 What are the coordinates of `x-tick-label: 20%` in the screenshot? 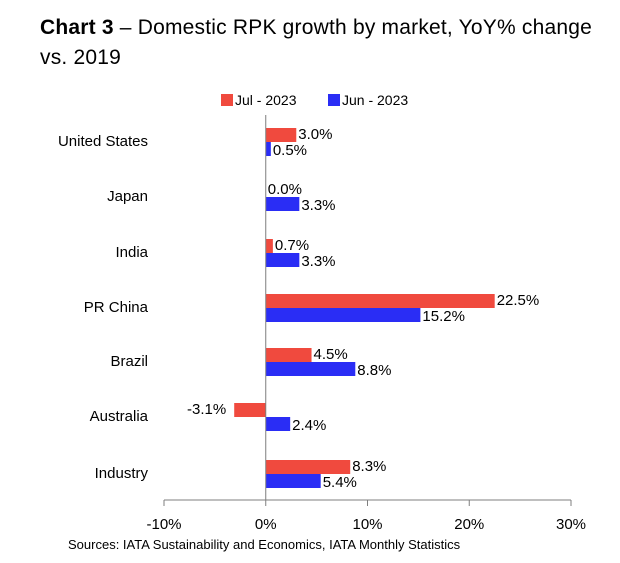 It's located at (469, 524).